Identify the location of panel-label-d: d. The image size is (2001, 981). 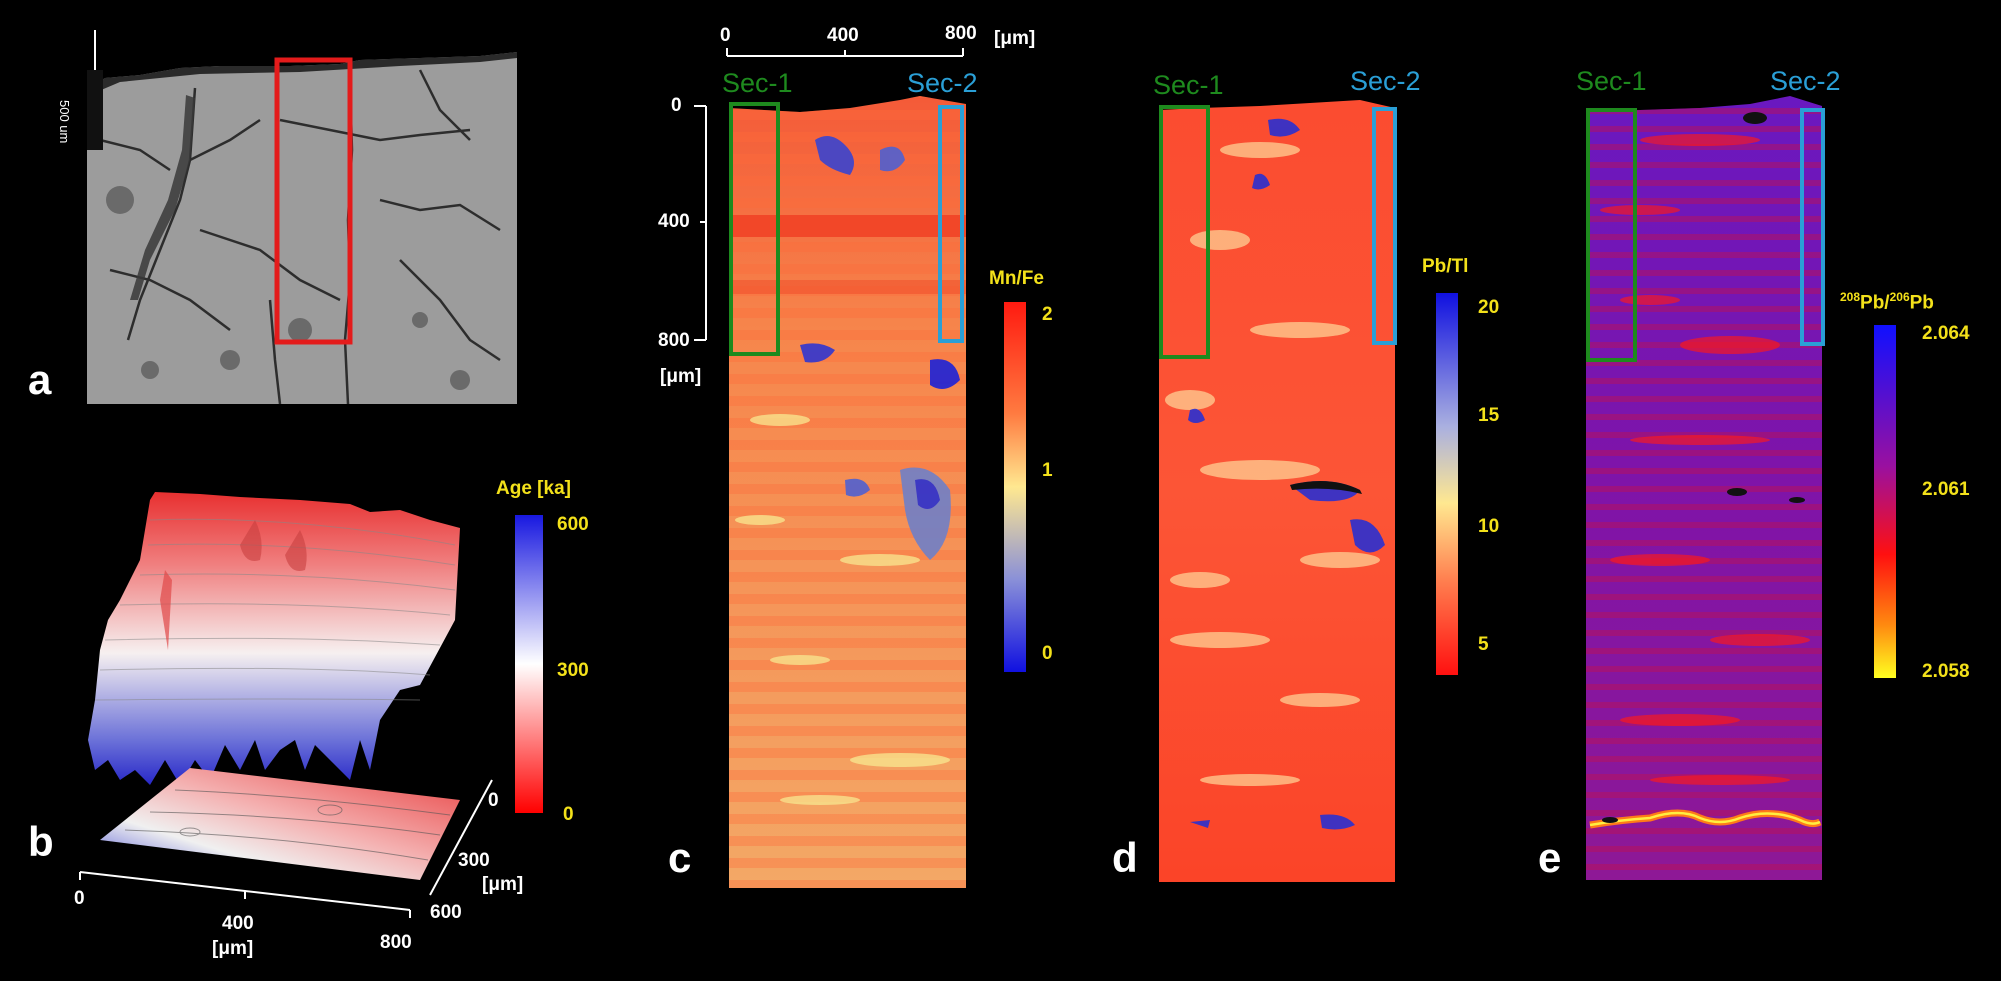
(1125, 857).